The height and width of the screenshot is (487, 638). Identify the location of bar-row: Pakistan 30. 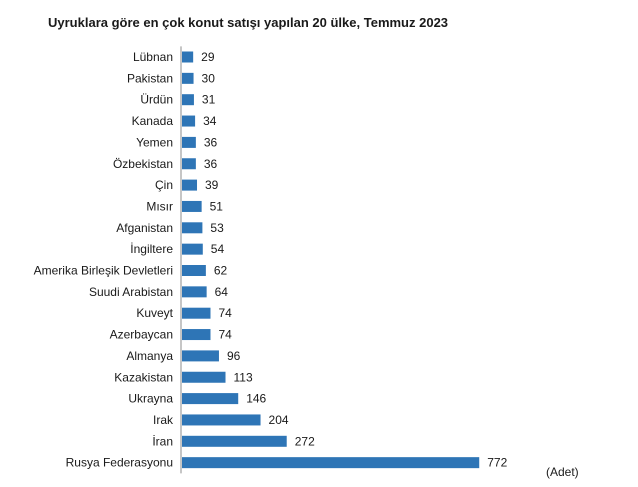
(171, 78).